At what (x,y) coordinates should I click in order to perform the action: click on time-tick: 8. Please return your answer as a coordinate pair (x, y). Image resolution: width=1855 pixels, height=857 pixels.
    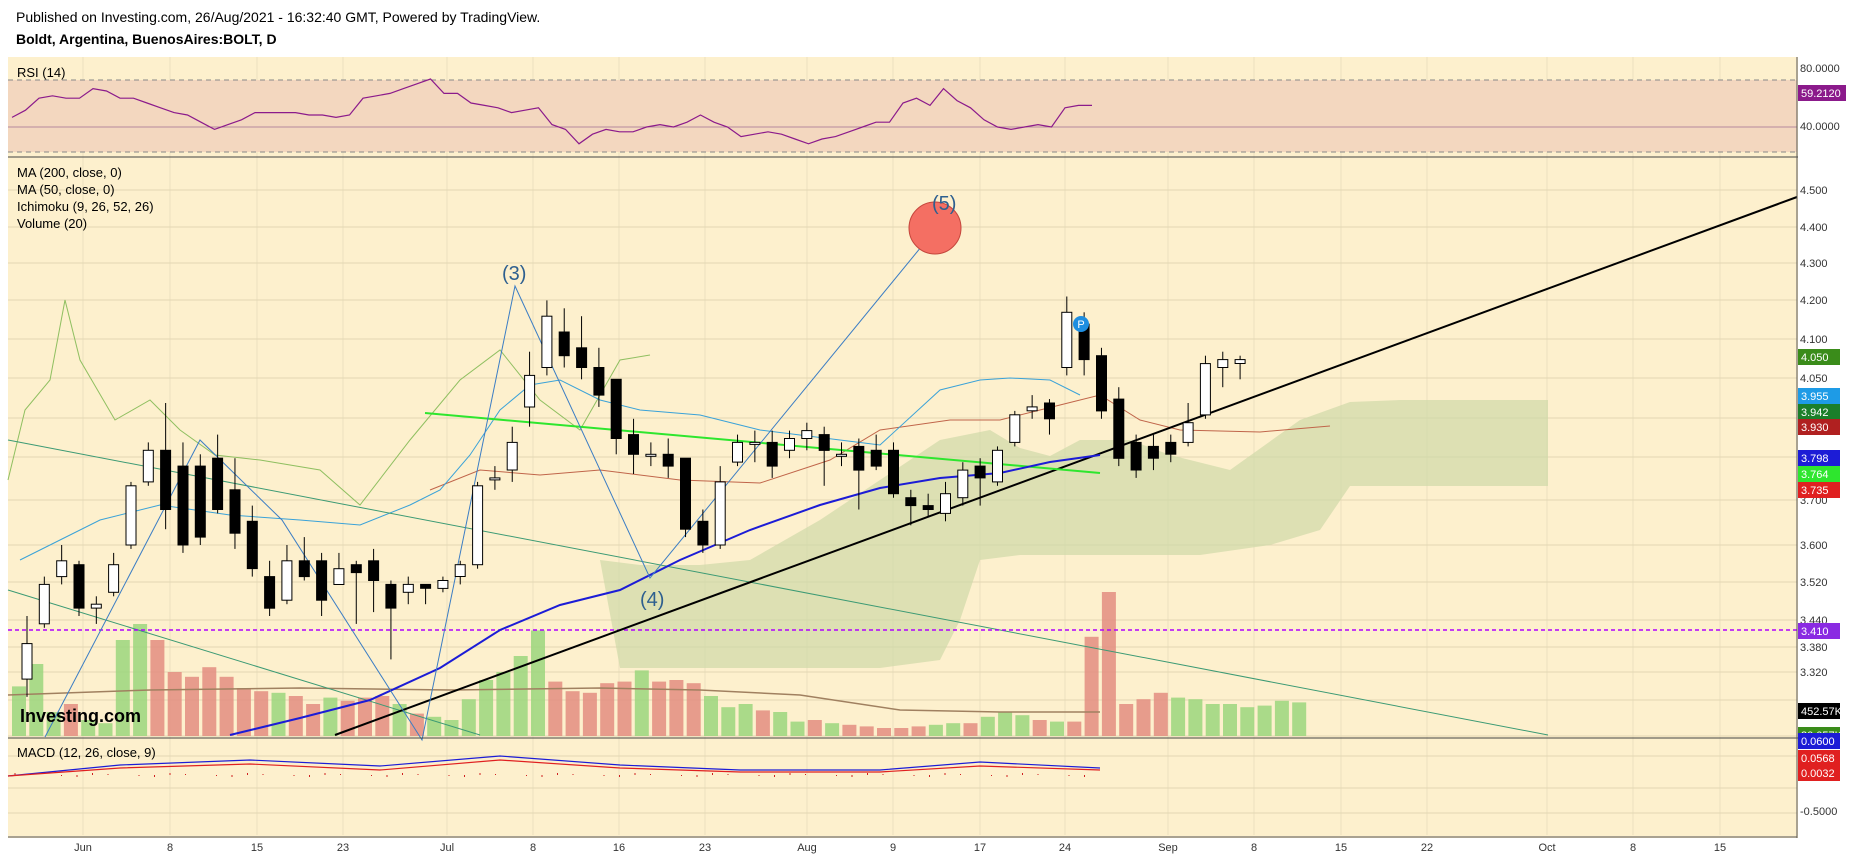
    Looking at the image, I should click on (170, 848).